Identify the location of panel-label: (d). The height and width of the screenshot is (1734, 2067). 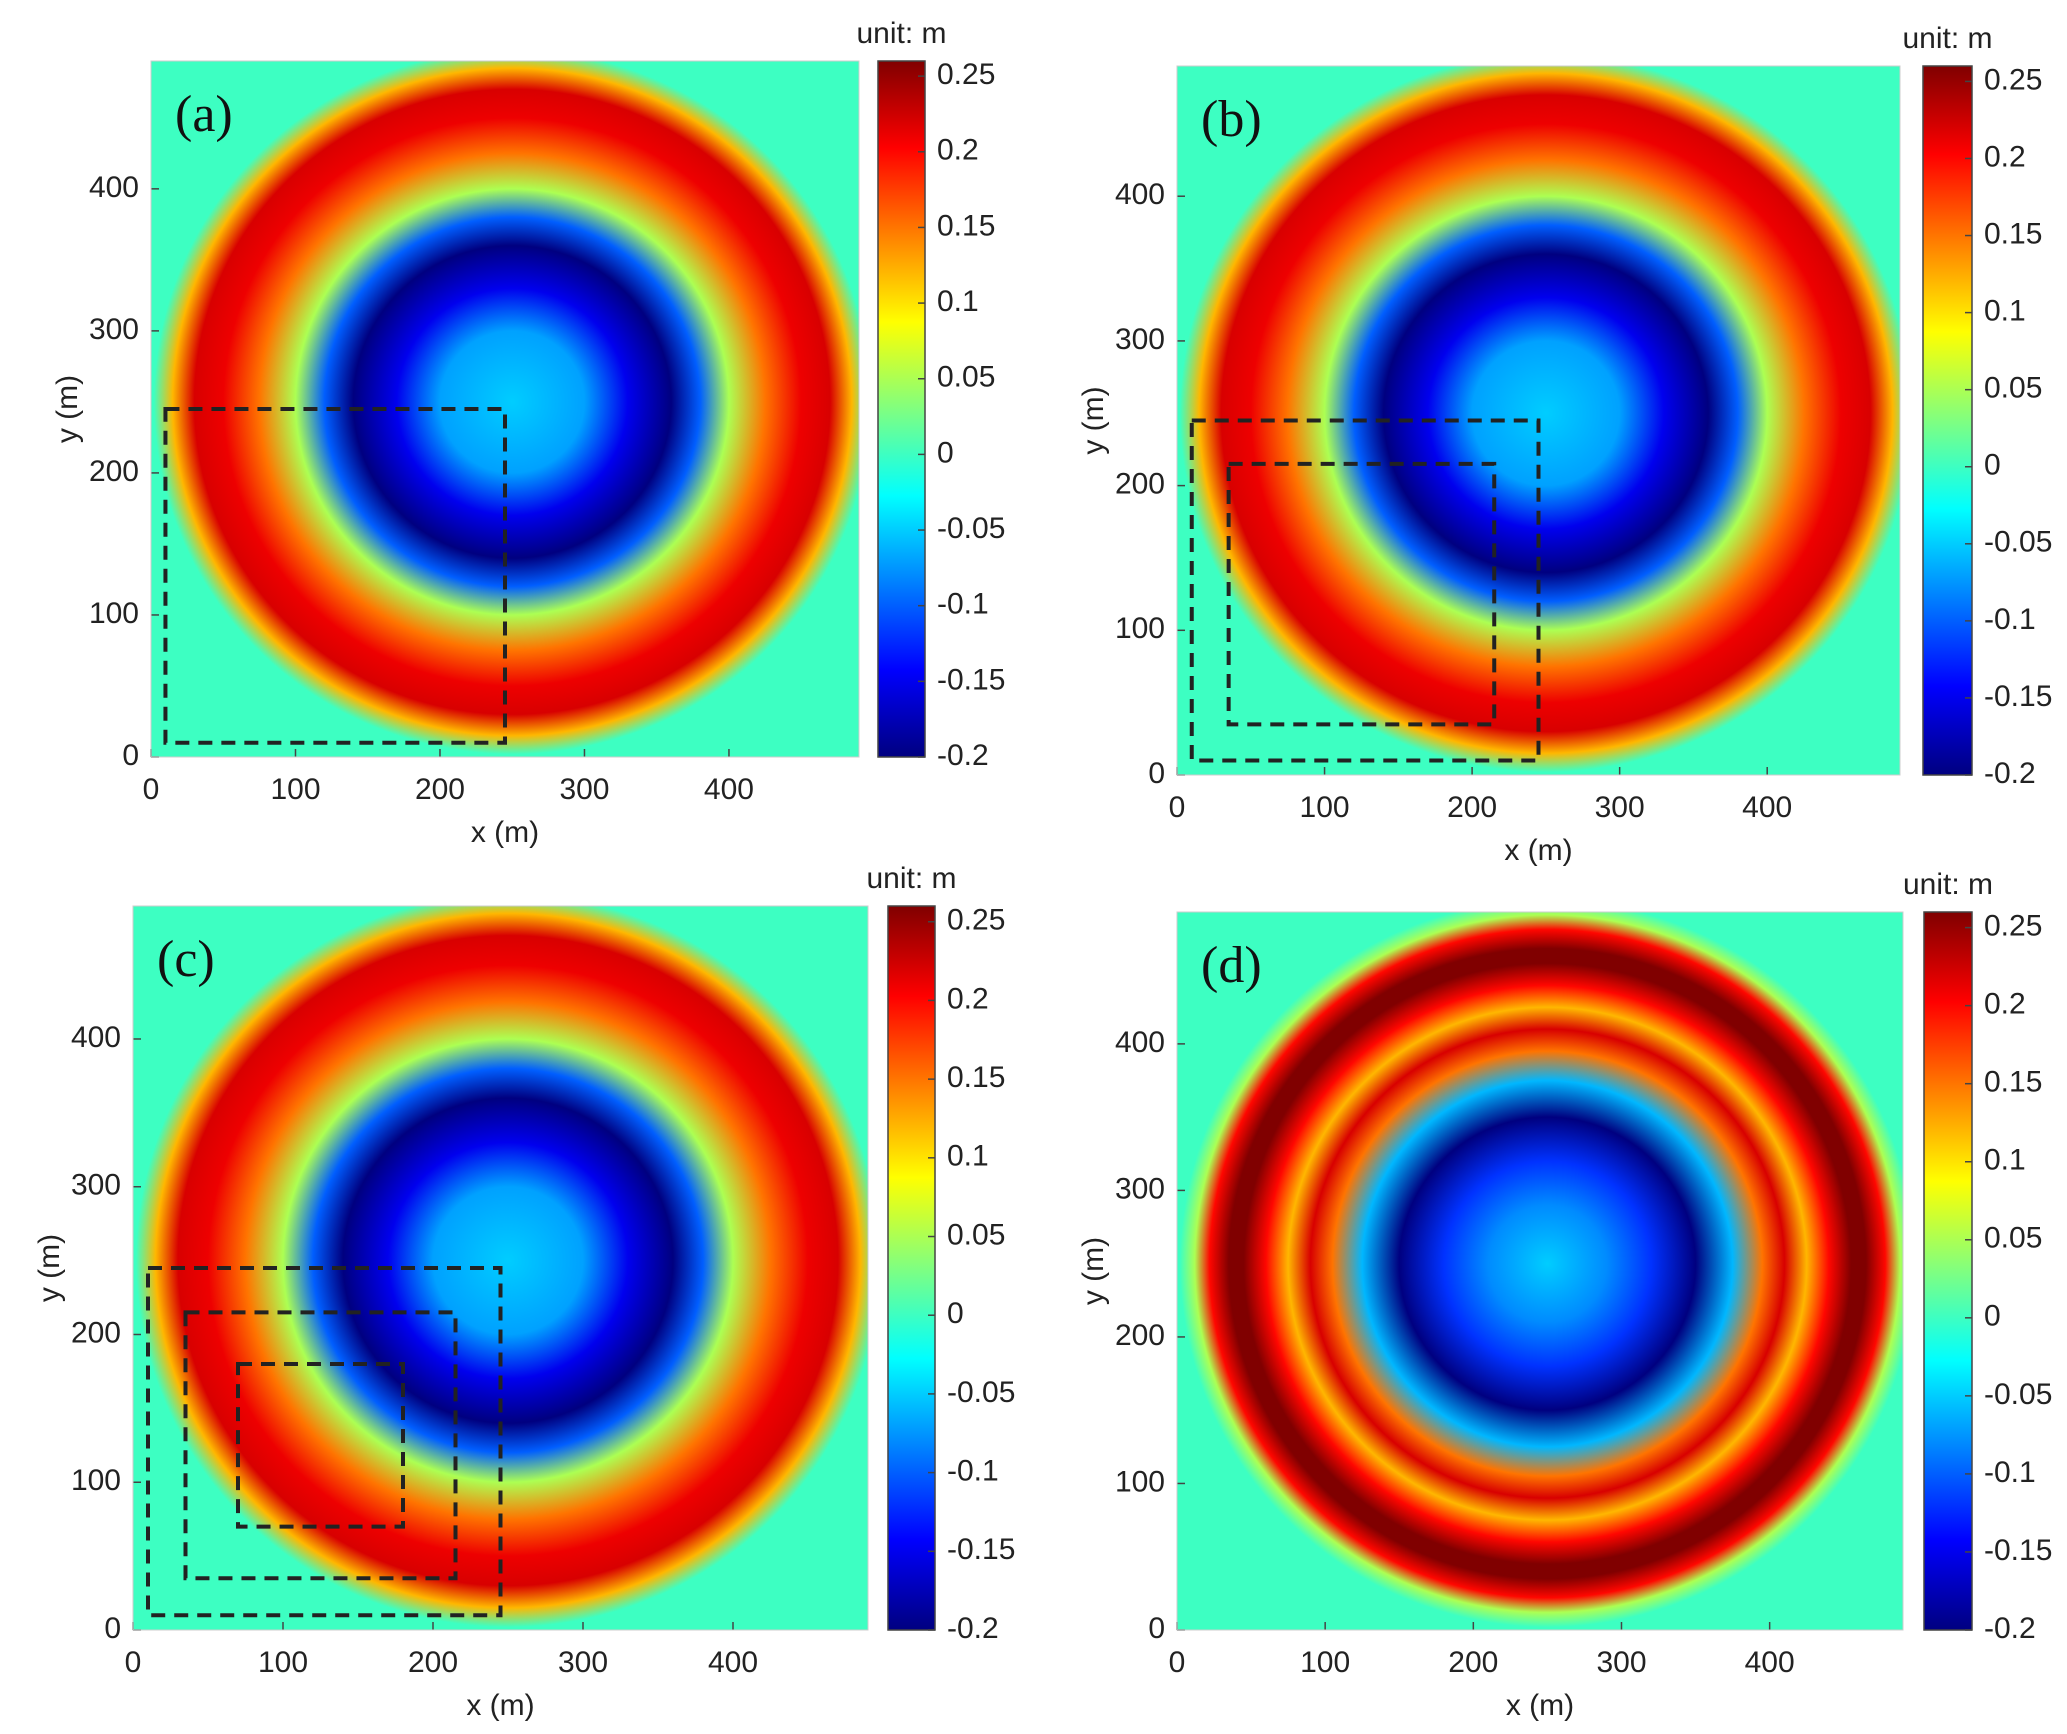
(1231, 965).